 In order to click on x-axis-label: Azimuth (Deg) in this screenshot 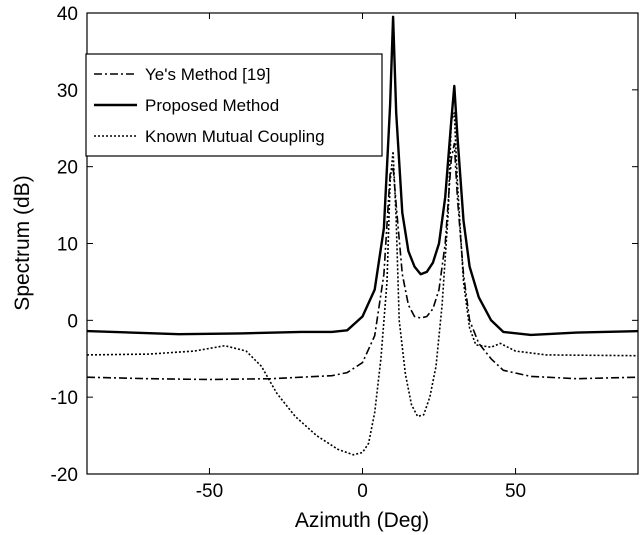, I will do `click(362, 520)`.